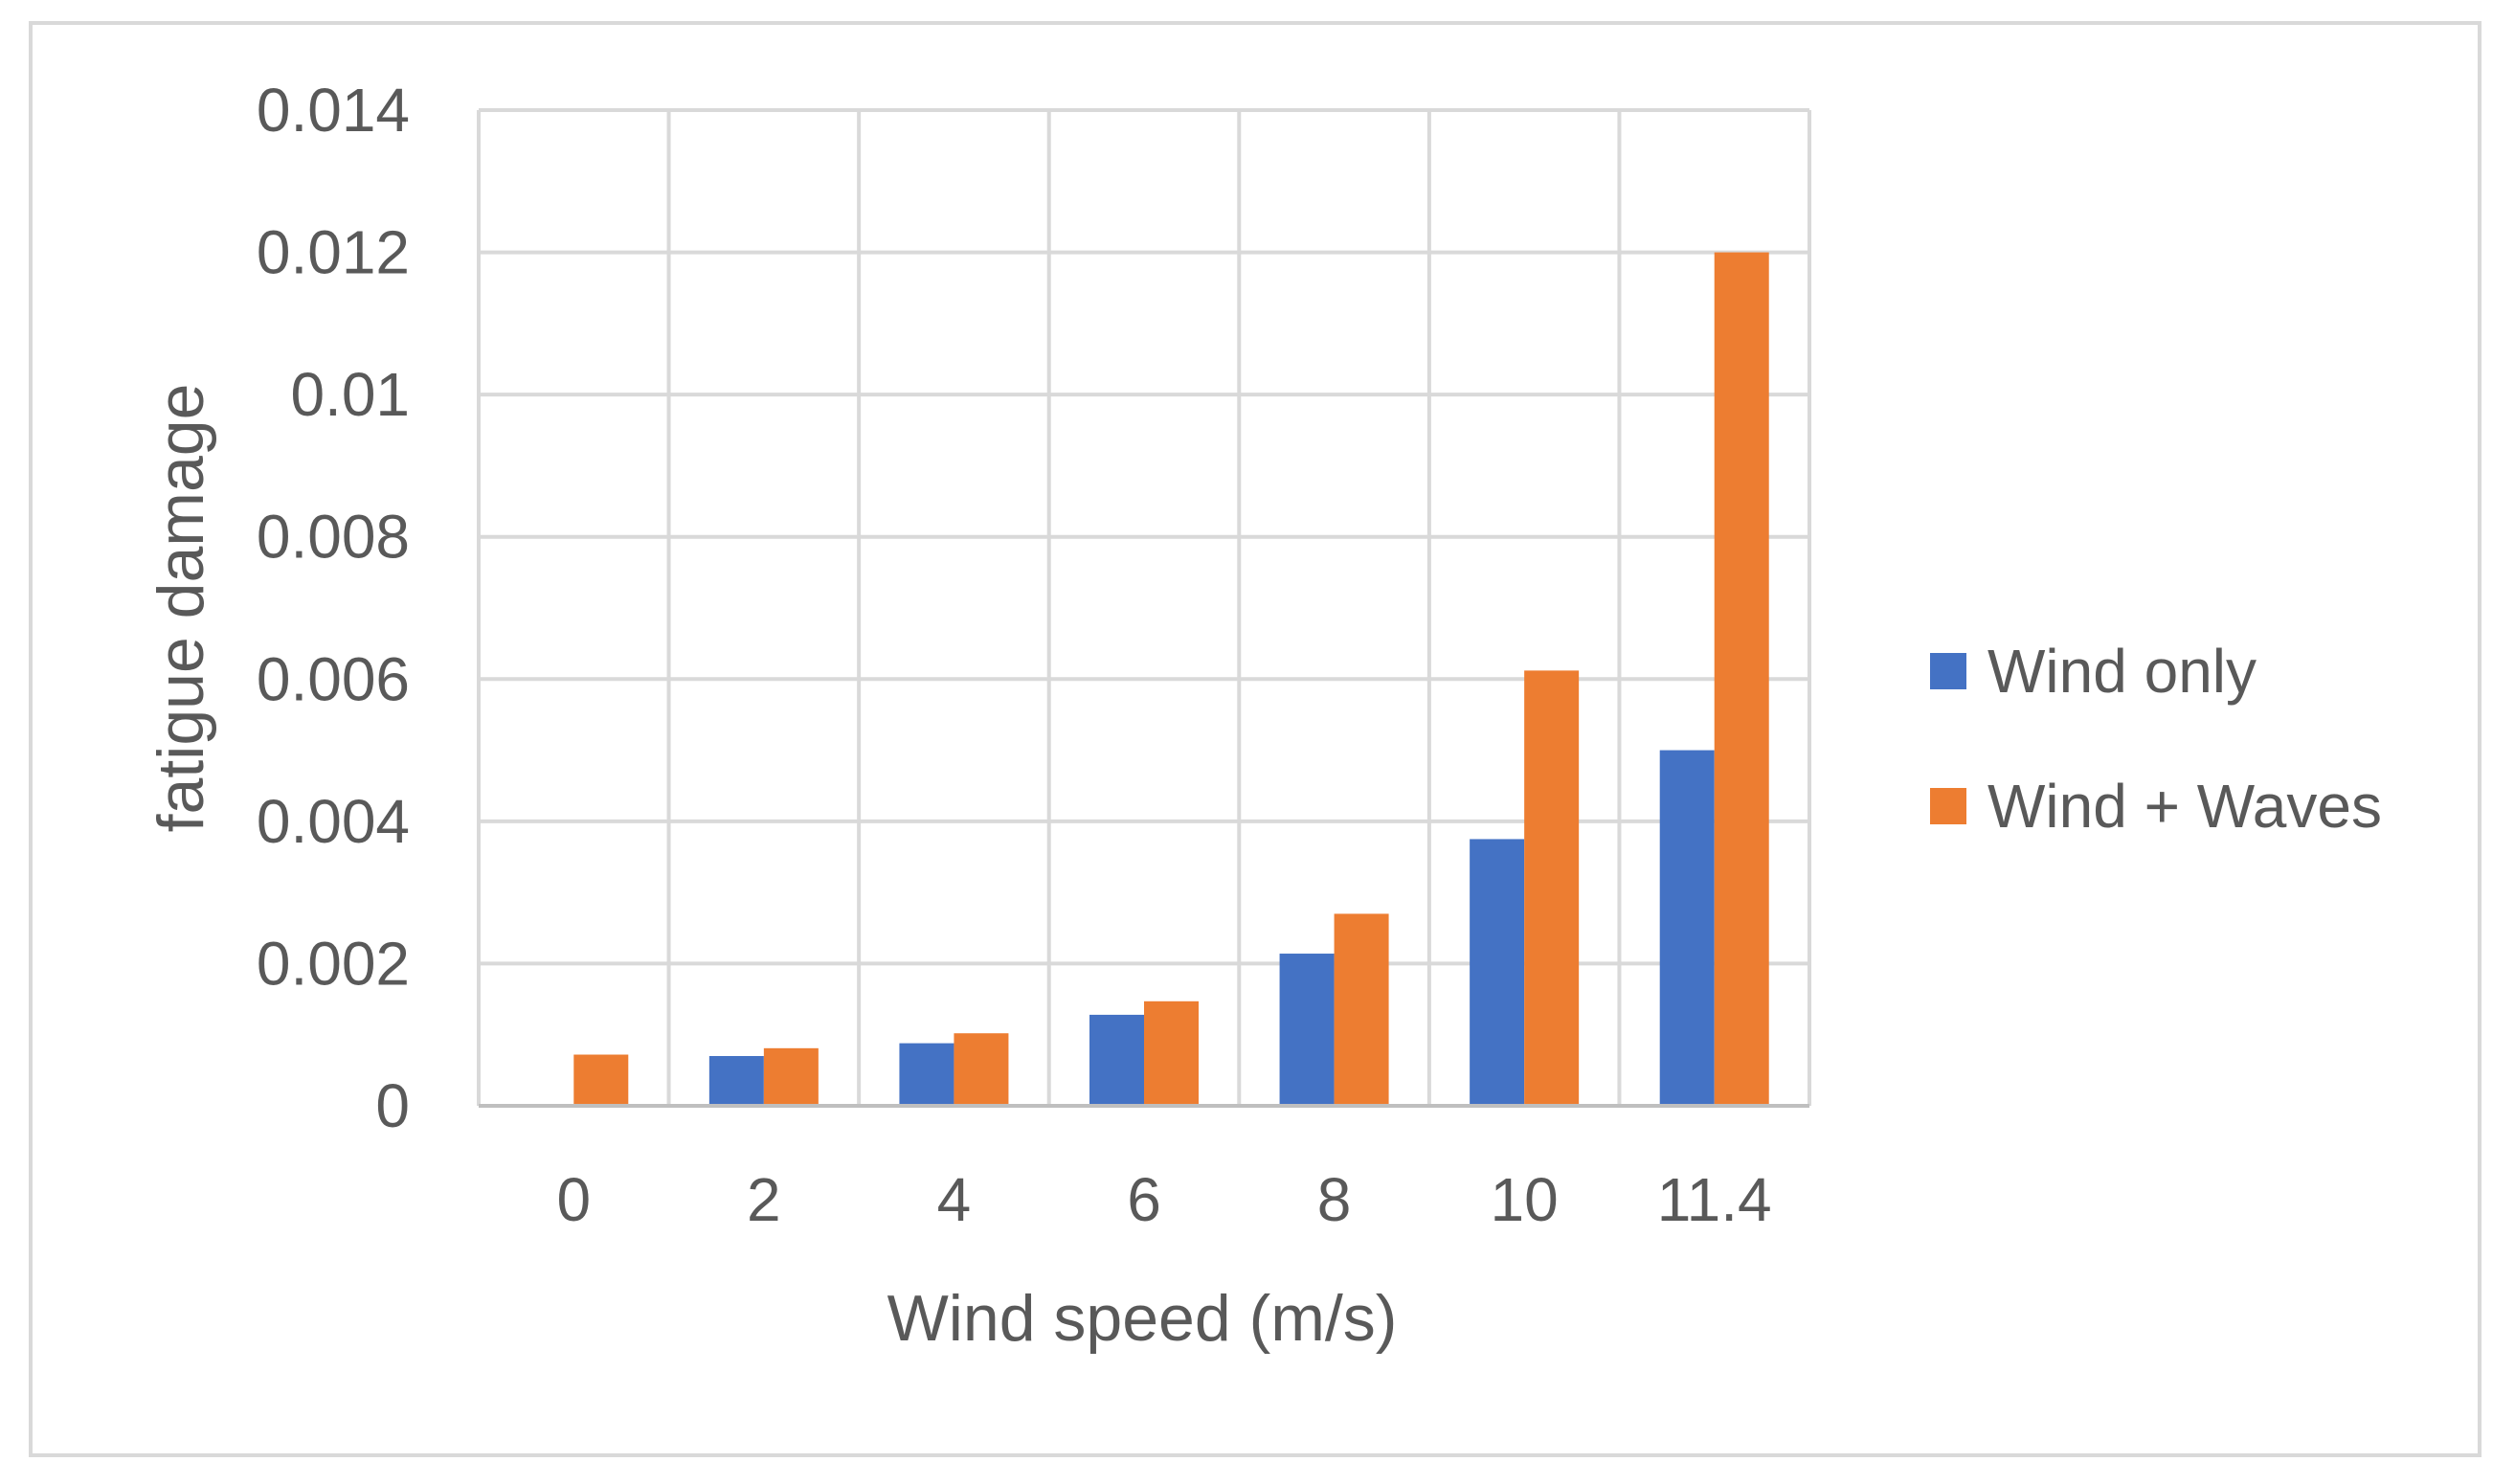 This screenshot has height=1484, width=2515. I want to click on legend-swatch-wind-only, so click(1948, 671).